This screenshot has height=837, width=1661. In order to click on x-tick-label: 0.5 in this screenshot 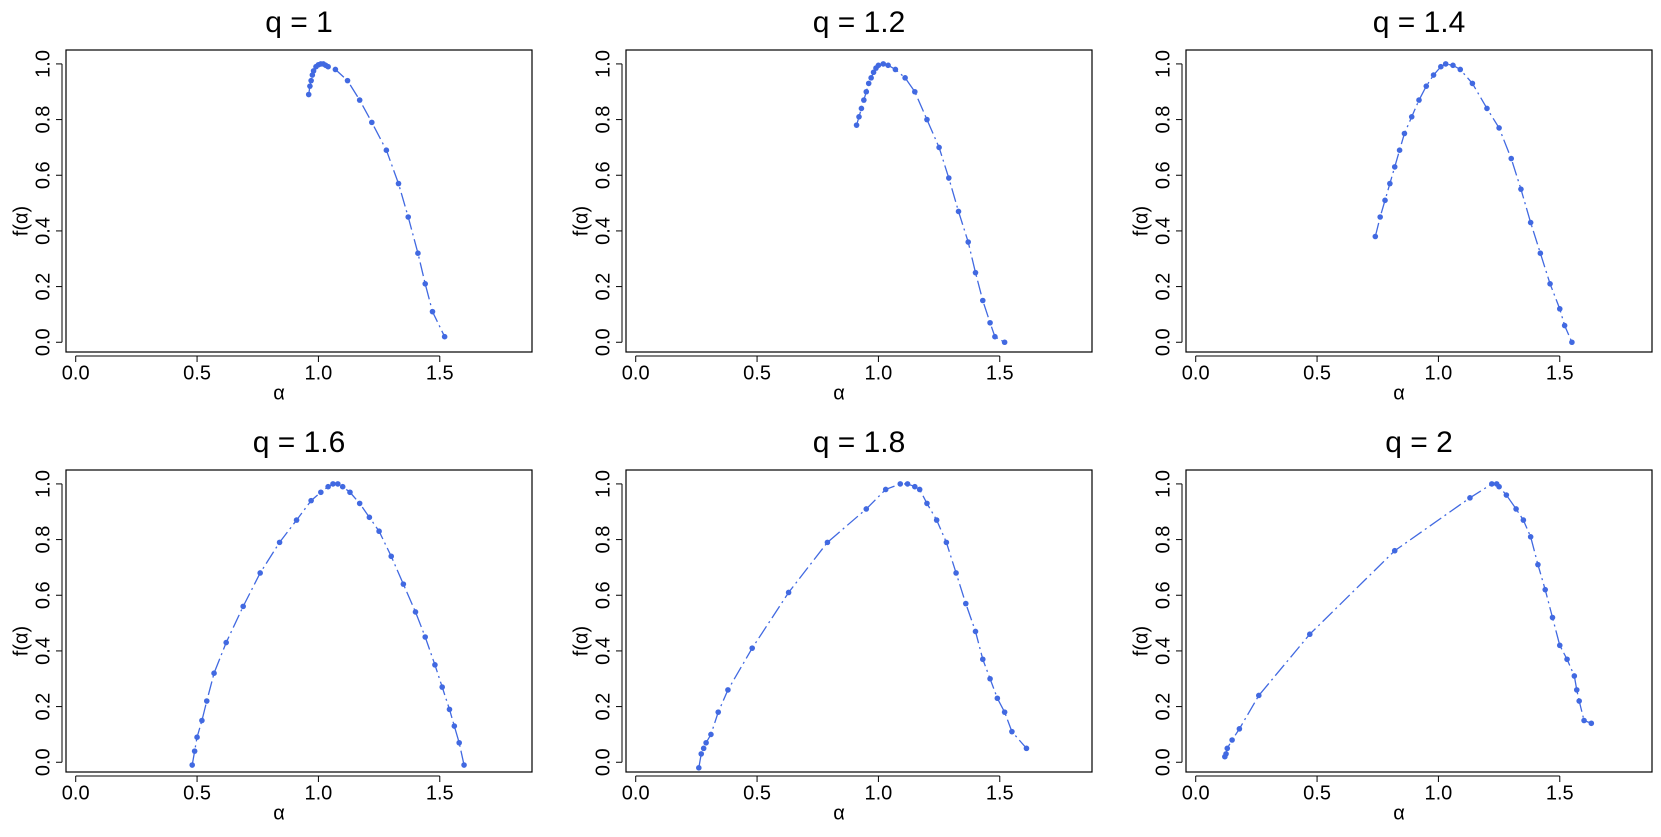, I will do `click(1317, 793)`.